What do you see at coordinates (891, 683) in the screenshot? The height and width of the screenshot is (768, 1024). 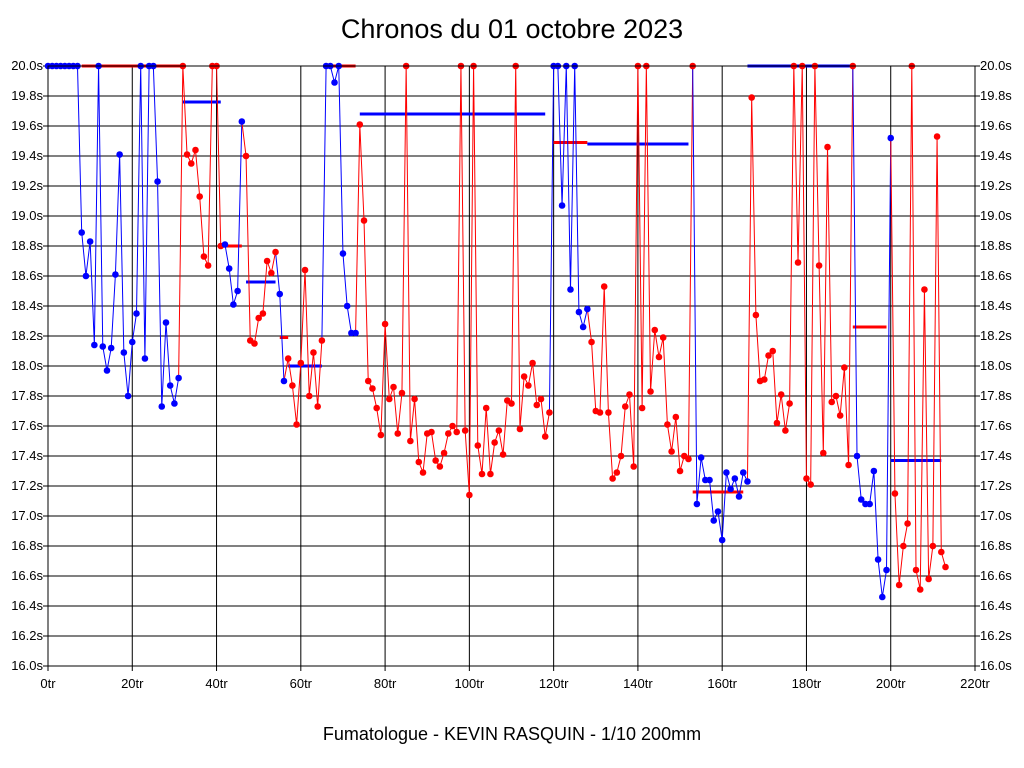 I see `x-tick-label: 200tr` at bounding box center [891, 683].